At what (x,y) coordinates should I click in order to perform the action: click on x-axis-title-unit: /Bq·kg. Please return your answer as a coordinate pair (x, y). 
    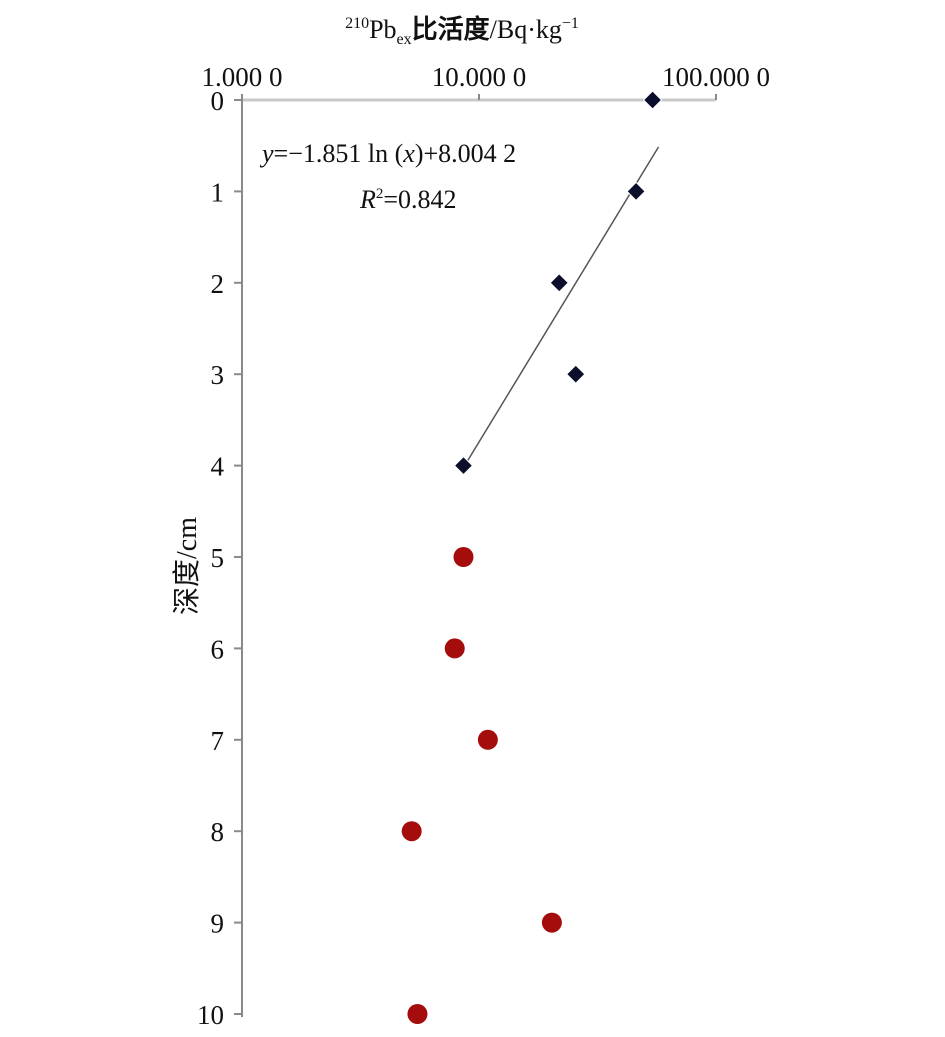
    Looking at the image, I should click on (526, 29).